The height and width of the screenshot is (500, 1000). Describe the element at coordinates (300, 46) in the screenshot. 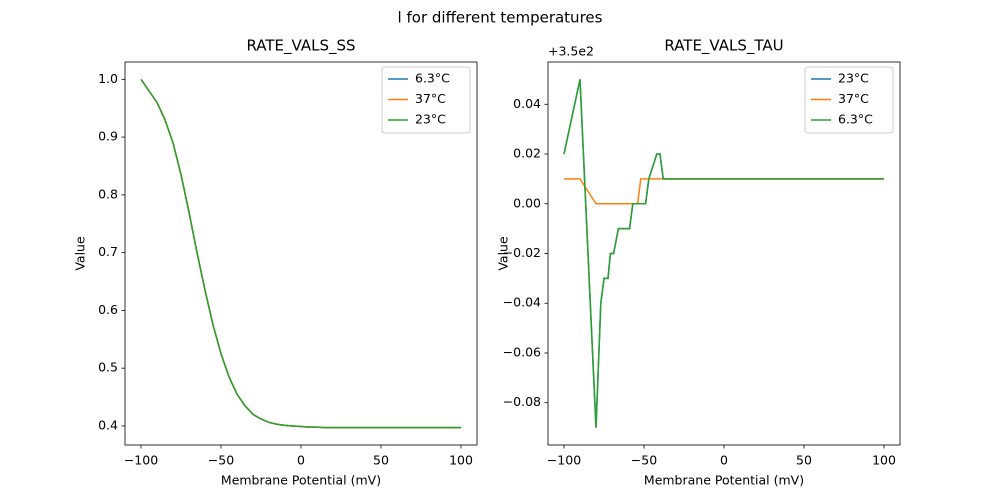

I see `axes-title: RATE_VALS_SS` at that location.